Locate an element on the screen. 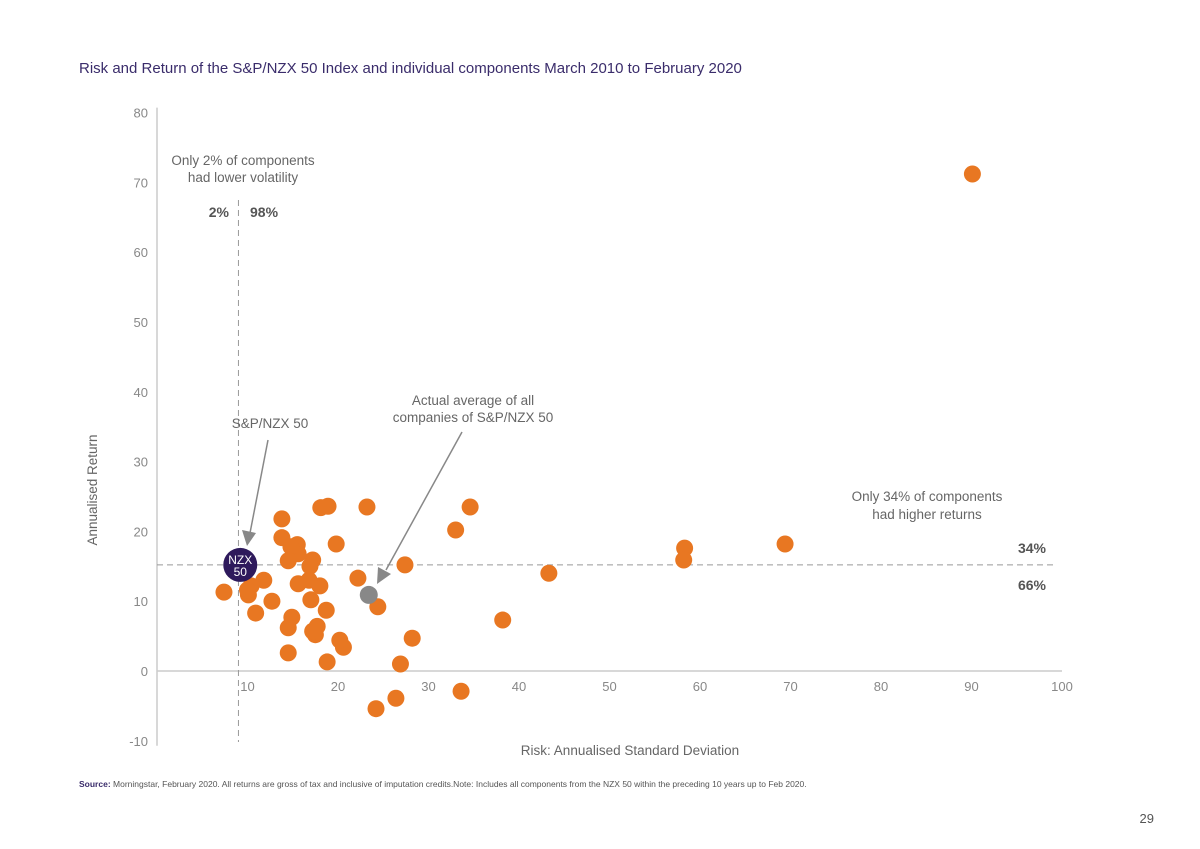 The height and width of the screenshot is (849, 1200). index-point is located at coordinates (240, 564).